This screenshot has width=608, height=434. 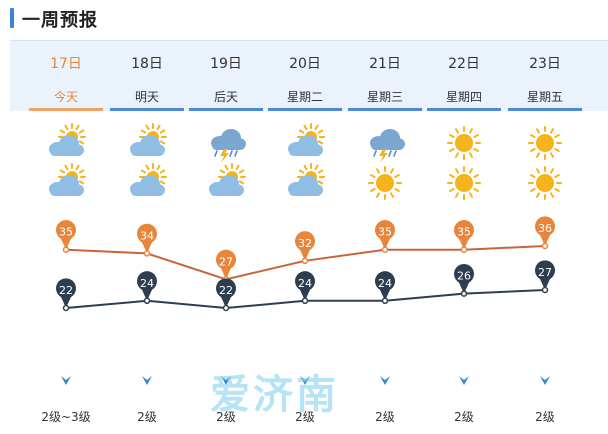 I want to click on watermark: 爱济南, so click(x=274, y=395).